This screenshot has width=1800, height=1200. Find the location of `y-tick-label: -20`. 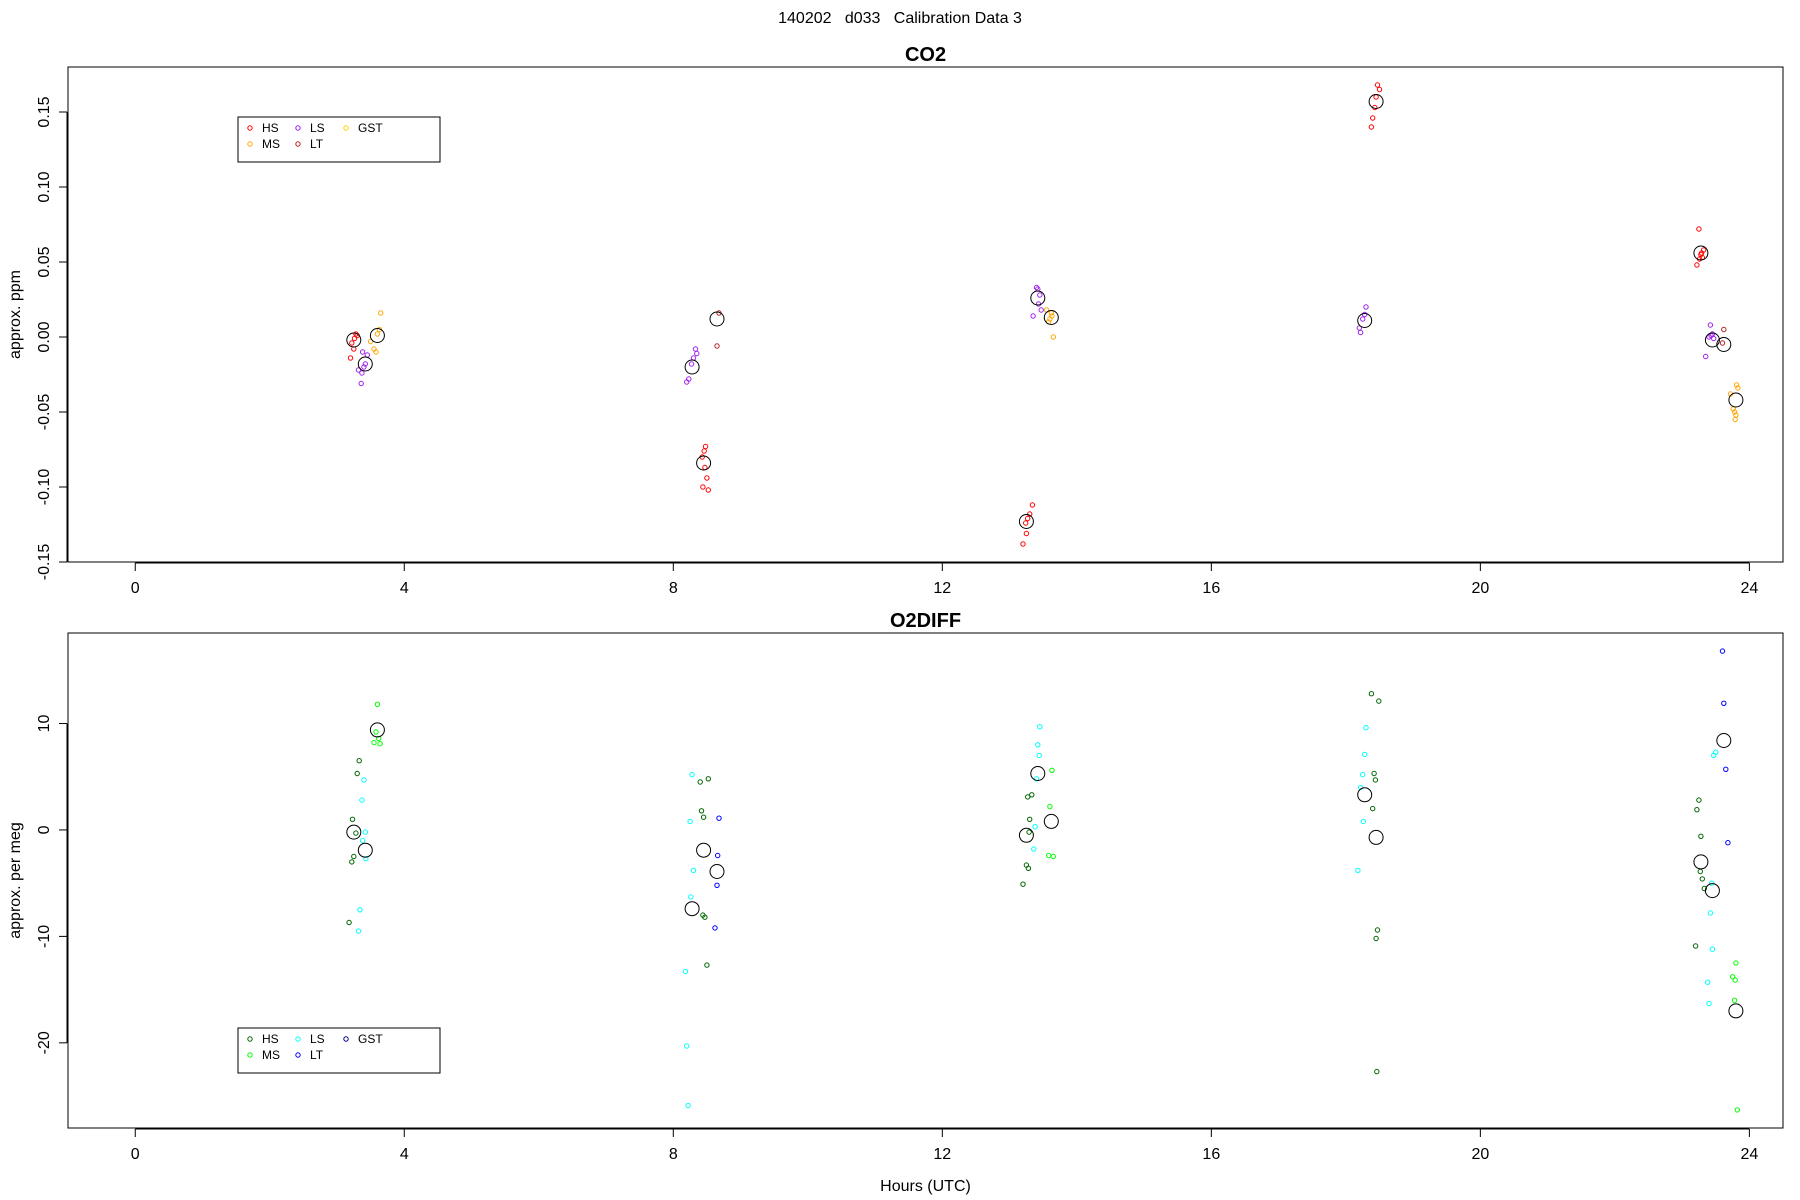

y-tick-label: -20 is located at coordinates (44, 1042).